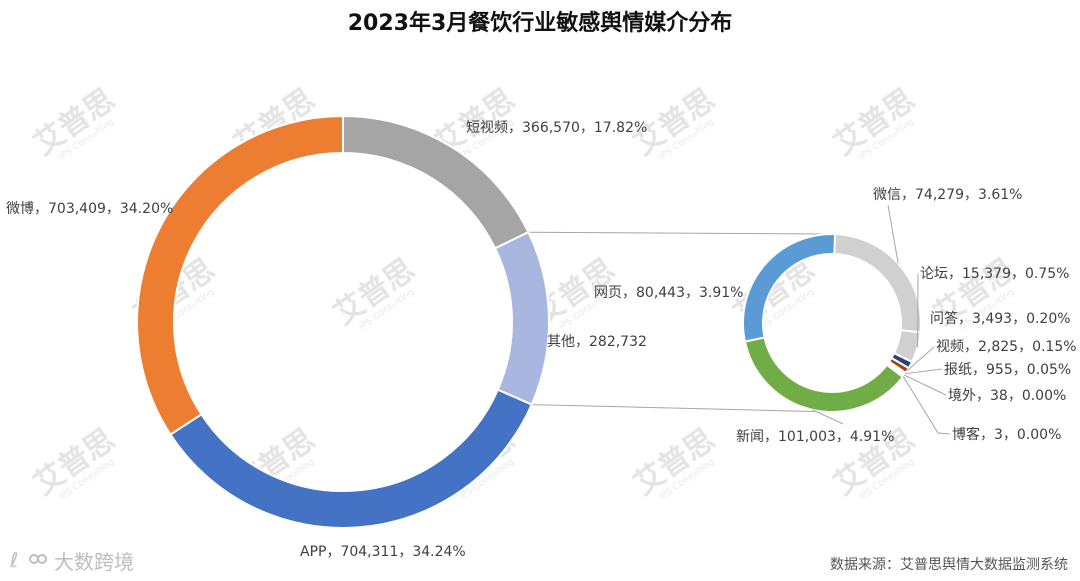 This screenshot has width=1080, height=581. I want to click on brand-logo: ℓ 大数跨境, so click(71, 561).